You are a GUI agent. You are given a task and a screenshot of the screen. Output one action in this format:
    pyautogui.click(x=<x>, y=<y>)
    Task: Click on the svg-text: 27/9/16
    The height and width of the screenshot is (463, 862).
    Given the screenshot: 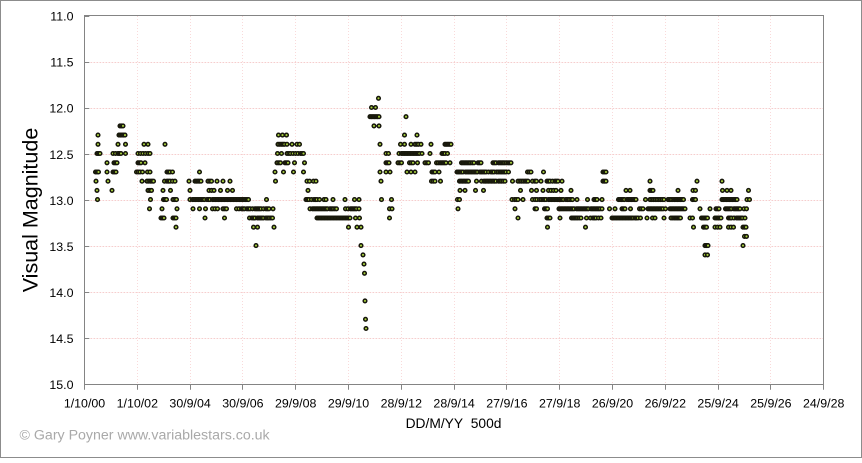 What is the action you would take?
    pyautogui.click(x=506, y=404)
    